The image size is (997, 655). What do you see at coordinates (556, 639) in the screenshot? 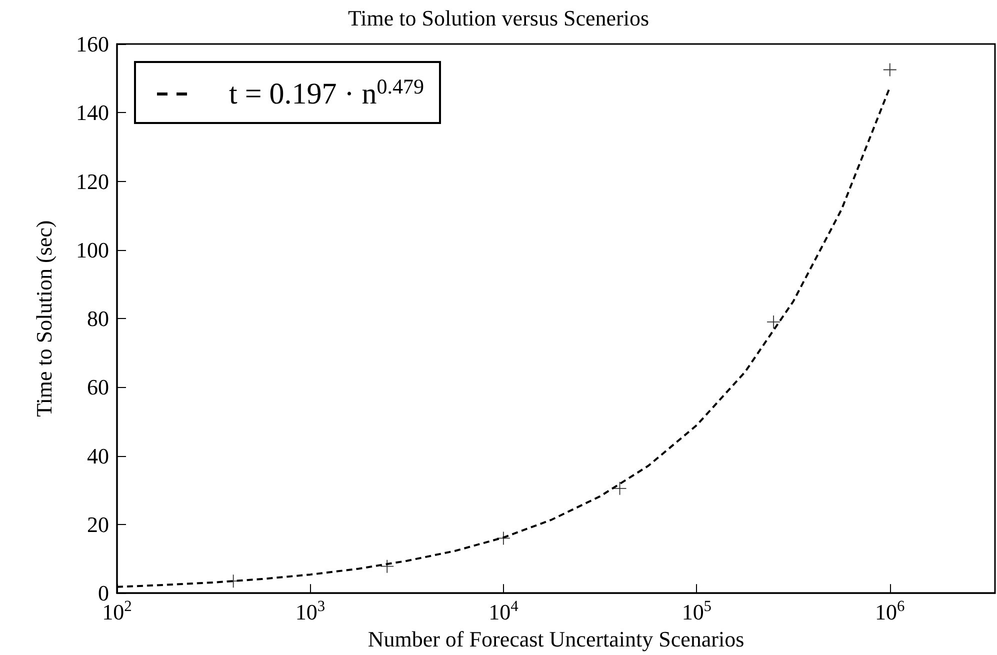
I see `x-axis-title: Number of Forecast Uncertainty Scenarios` at bounding box center [556, 639].